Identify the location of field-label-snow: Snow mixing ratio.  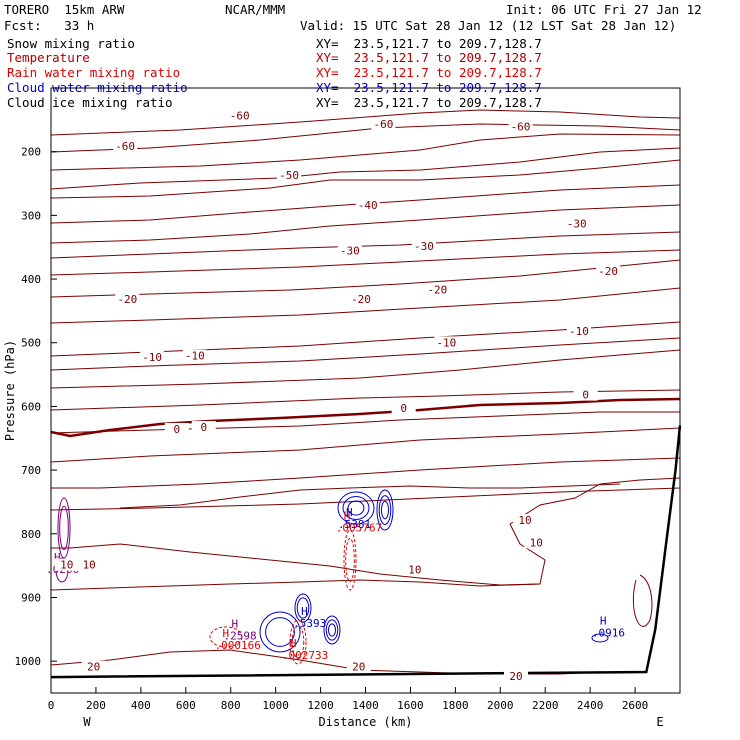
(71, 43).